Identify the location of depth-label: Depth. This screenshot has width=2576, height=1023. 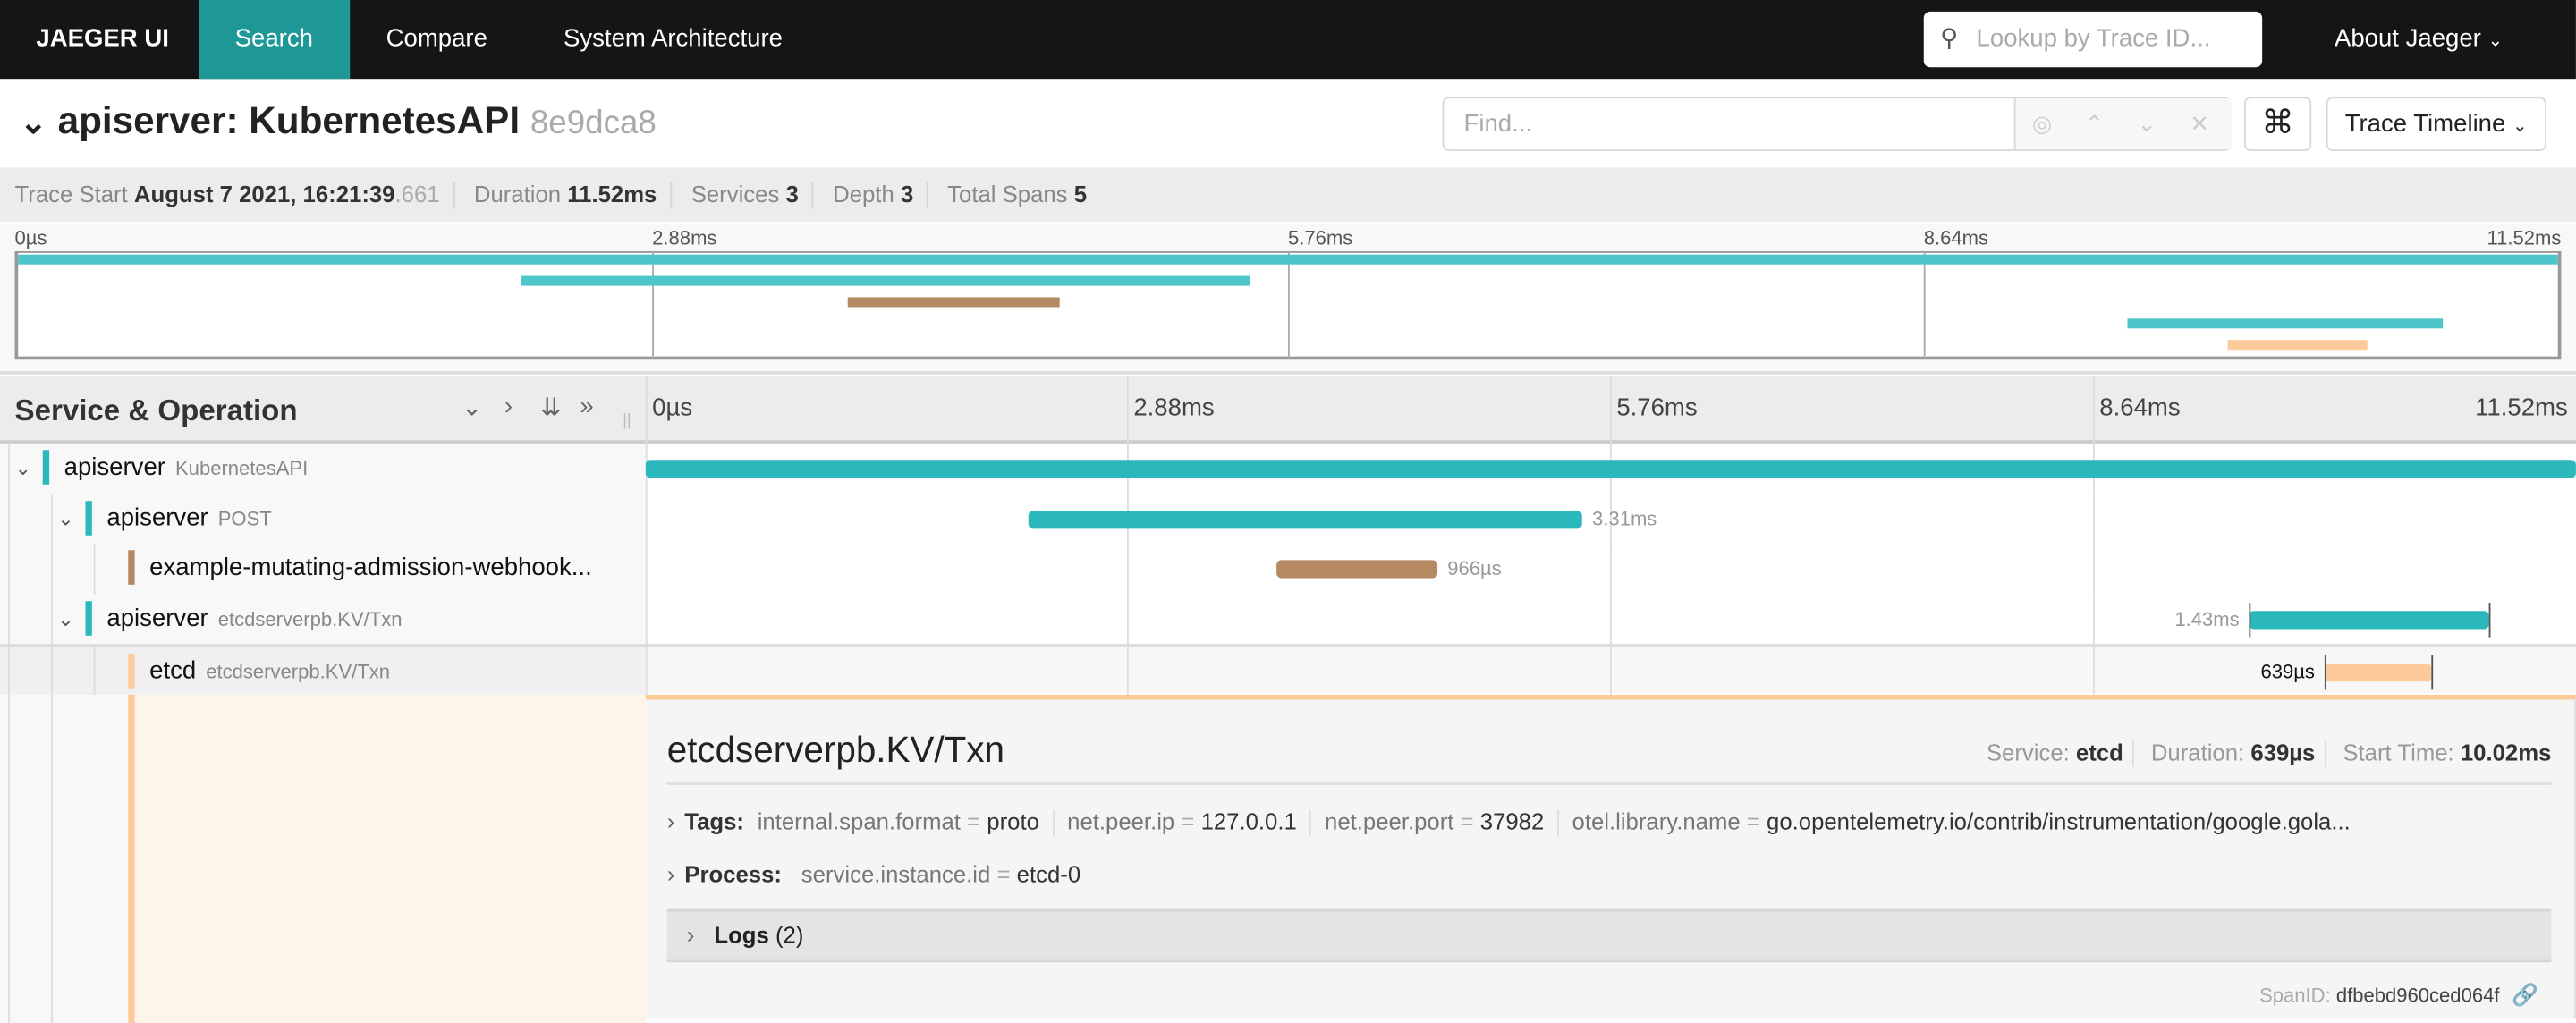
(863, 194).